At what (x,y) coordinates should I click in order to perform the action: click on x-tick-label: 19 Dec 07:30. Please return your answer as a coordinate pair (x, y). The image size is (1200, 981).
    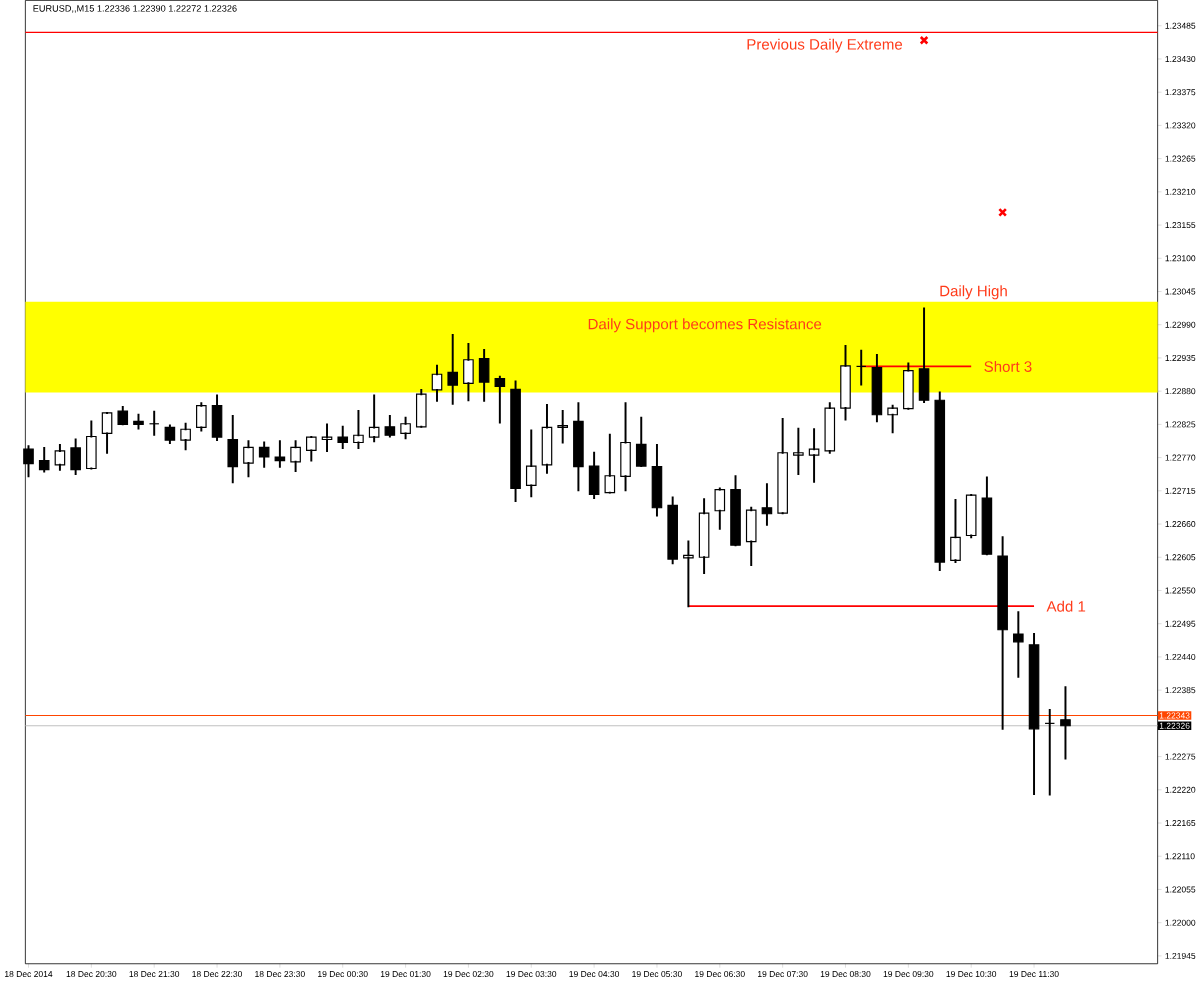
    Looking at the image, I should click on (783, 973).